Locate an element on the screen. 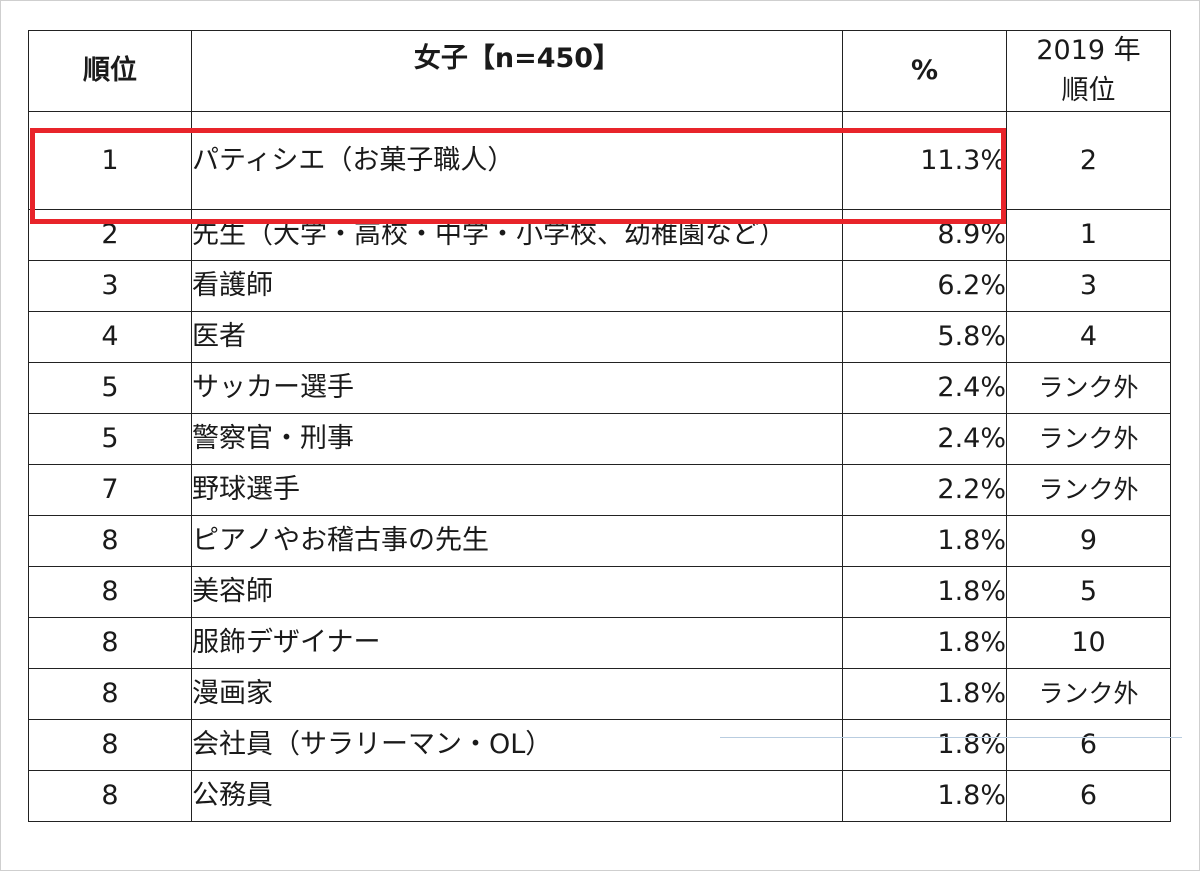 This screenshot has width=1200, height=871. percent-cell: 5.8% is located at coordinates (924, 337).